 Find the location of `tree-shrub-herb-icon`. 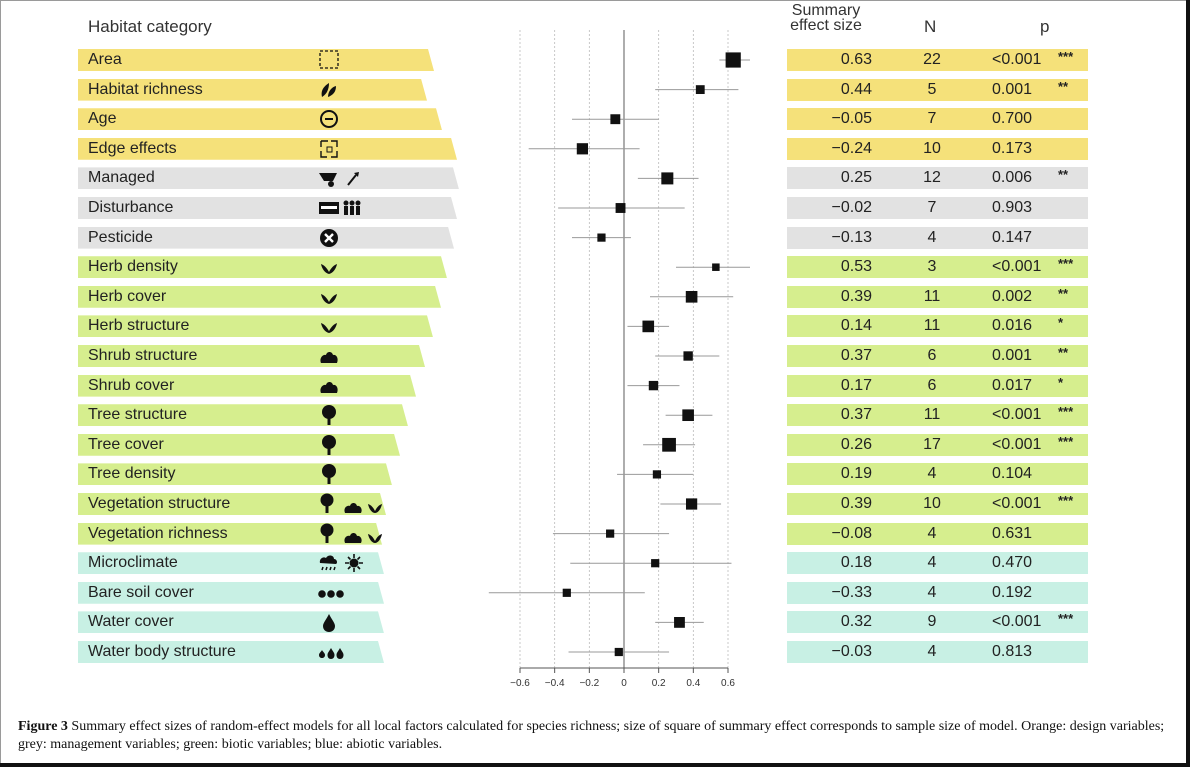

tree-shrub-herb-icon is located at coordinates (351, 533).